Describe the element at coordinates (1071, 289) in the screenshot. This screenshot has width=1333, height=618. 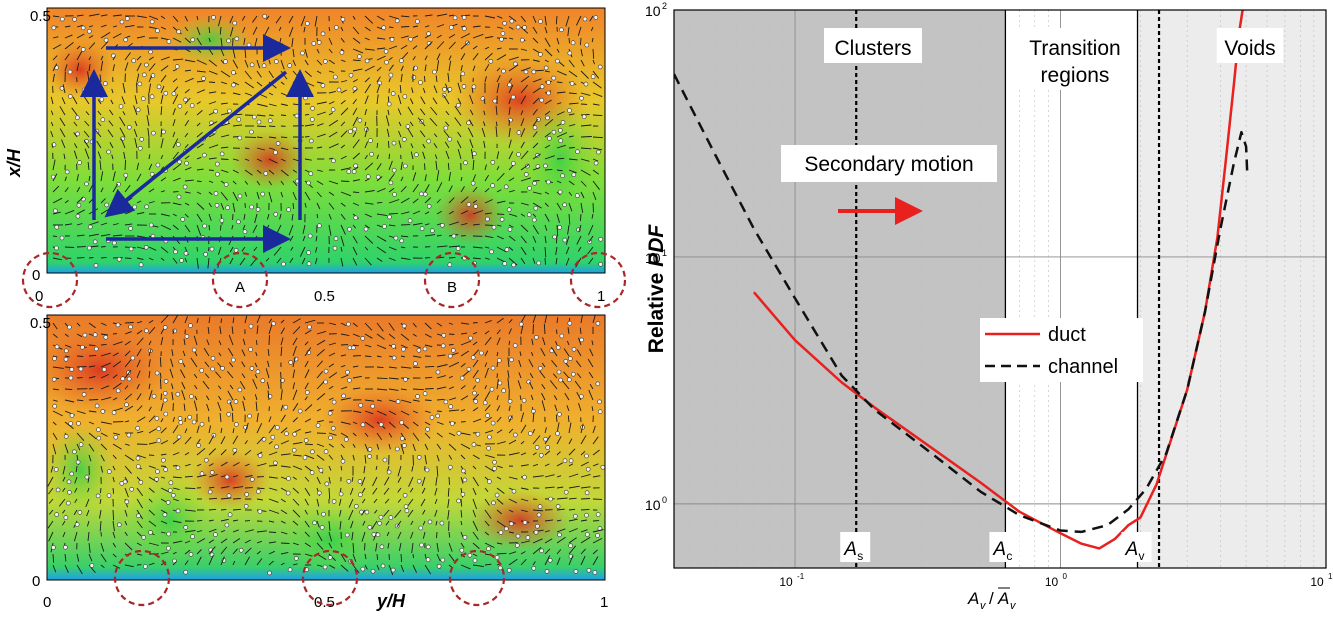
I see `region-transition` at that location.